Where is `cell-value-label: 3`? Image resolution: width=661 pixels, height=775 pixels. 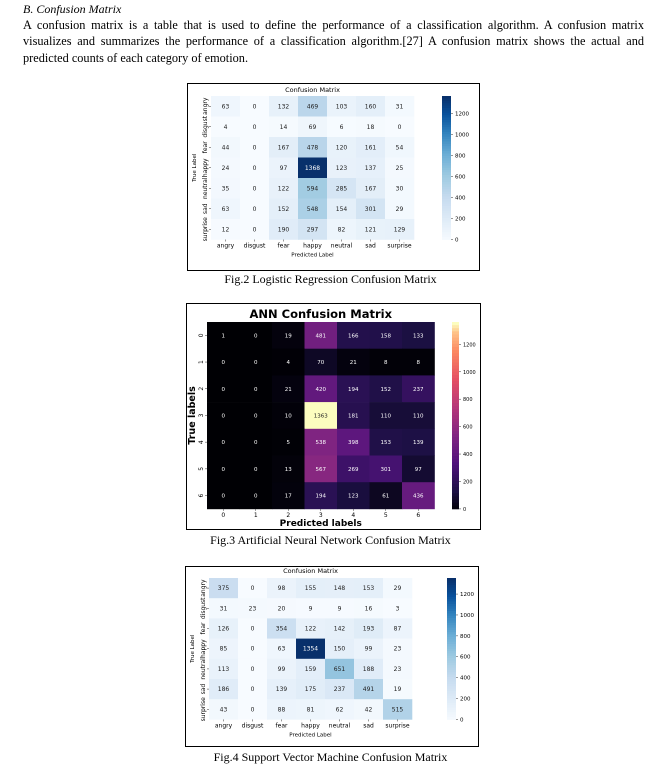
cell-value-label: 3 is located at coordinates (398, 608).